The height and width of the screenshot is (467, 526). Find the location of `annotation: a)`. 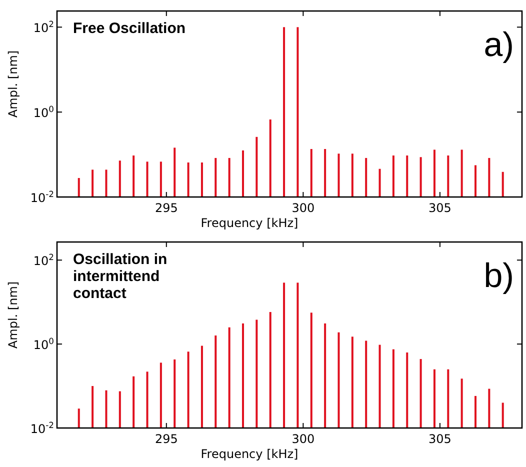

annotation: a) is located at coordinates (499, 45).